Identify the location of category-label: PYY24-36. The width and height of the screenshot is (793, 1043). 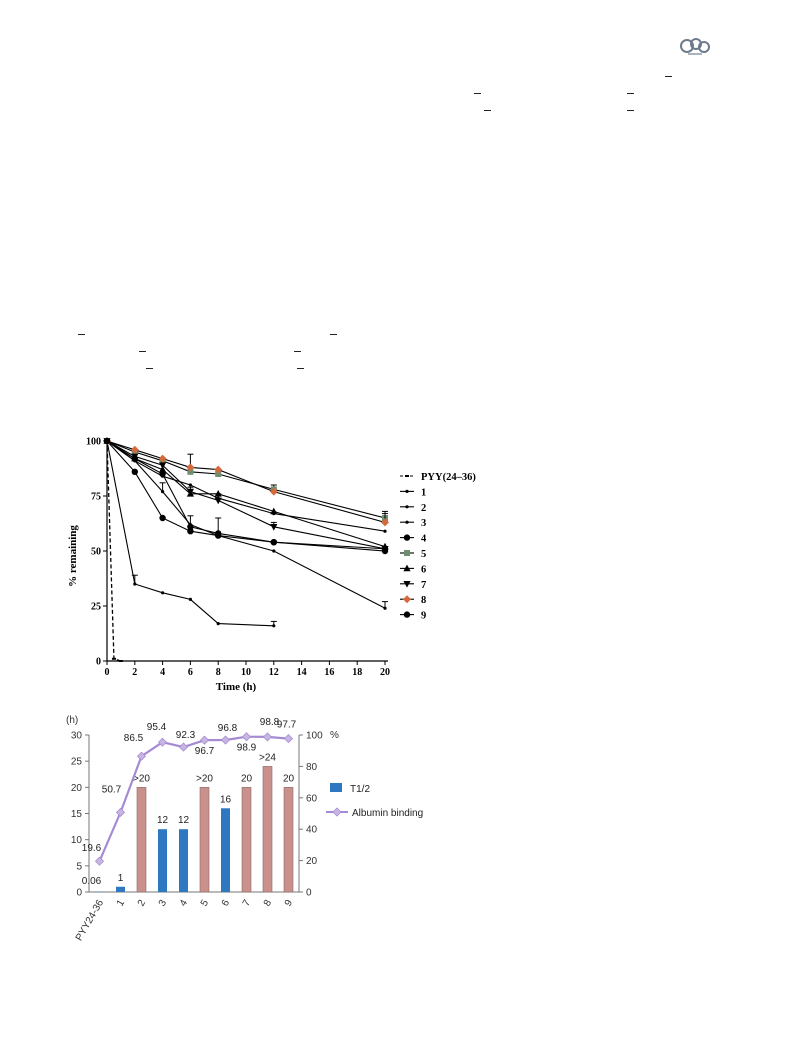
(90, 920).